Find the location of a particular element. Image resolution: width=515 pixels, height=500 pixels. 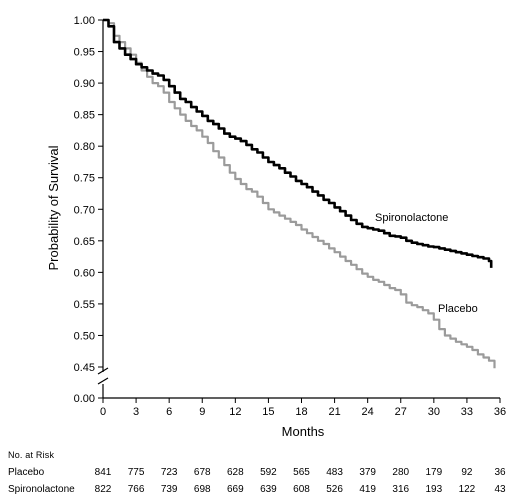

y-tick-label: 0.85 is located at coordinates (84, 116).